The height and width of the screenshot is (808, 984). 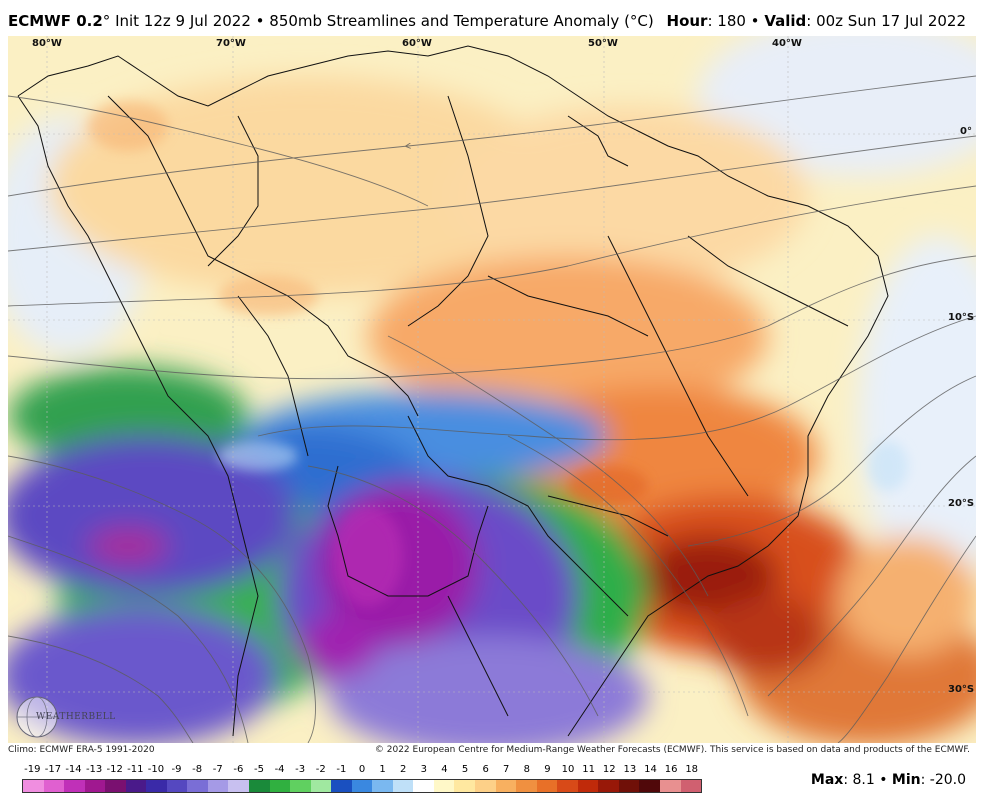 What do you see at coordinates (568, 769) in the screenshot?
I see `color-scale-label: 10` at bounding box center [568, 769].